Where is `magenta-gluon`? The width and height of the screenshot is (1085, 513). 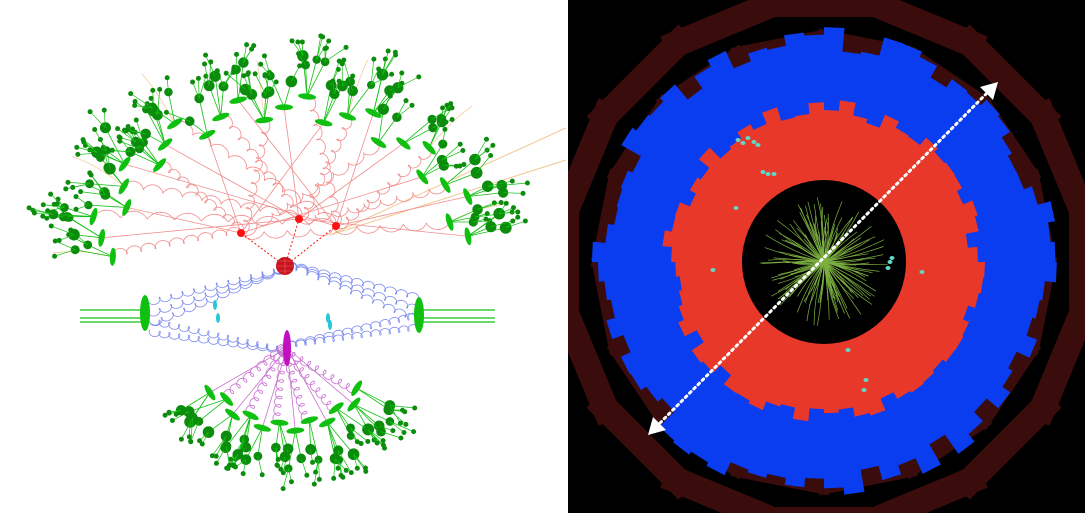 magenta-gluon is located at coordinates (255, 371).